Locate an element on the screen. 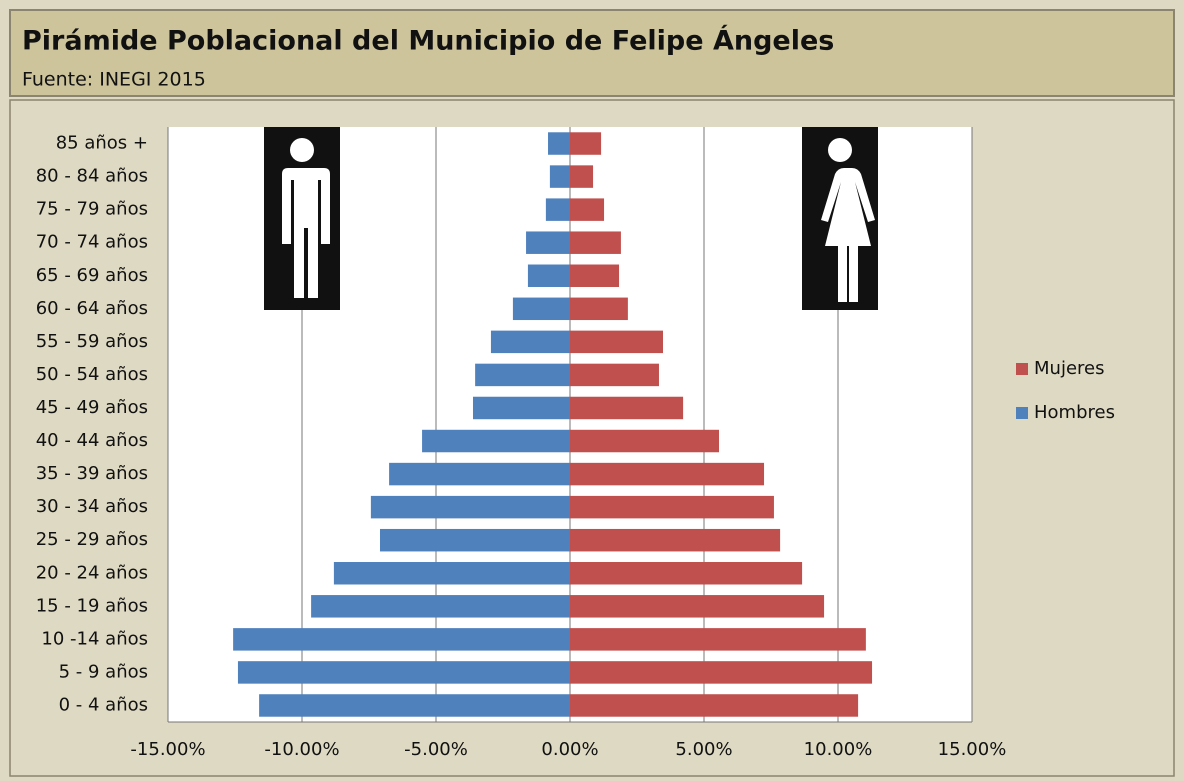 The width and height of the screenshot is (1184, 781). x-tick-label: -5.00% is located at coordinates (436, 749).